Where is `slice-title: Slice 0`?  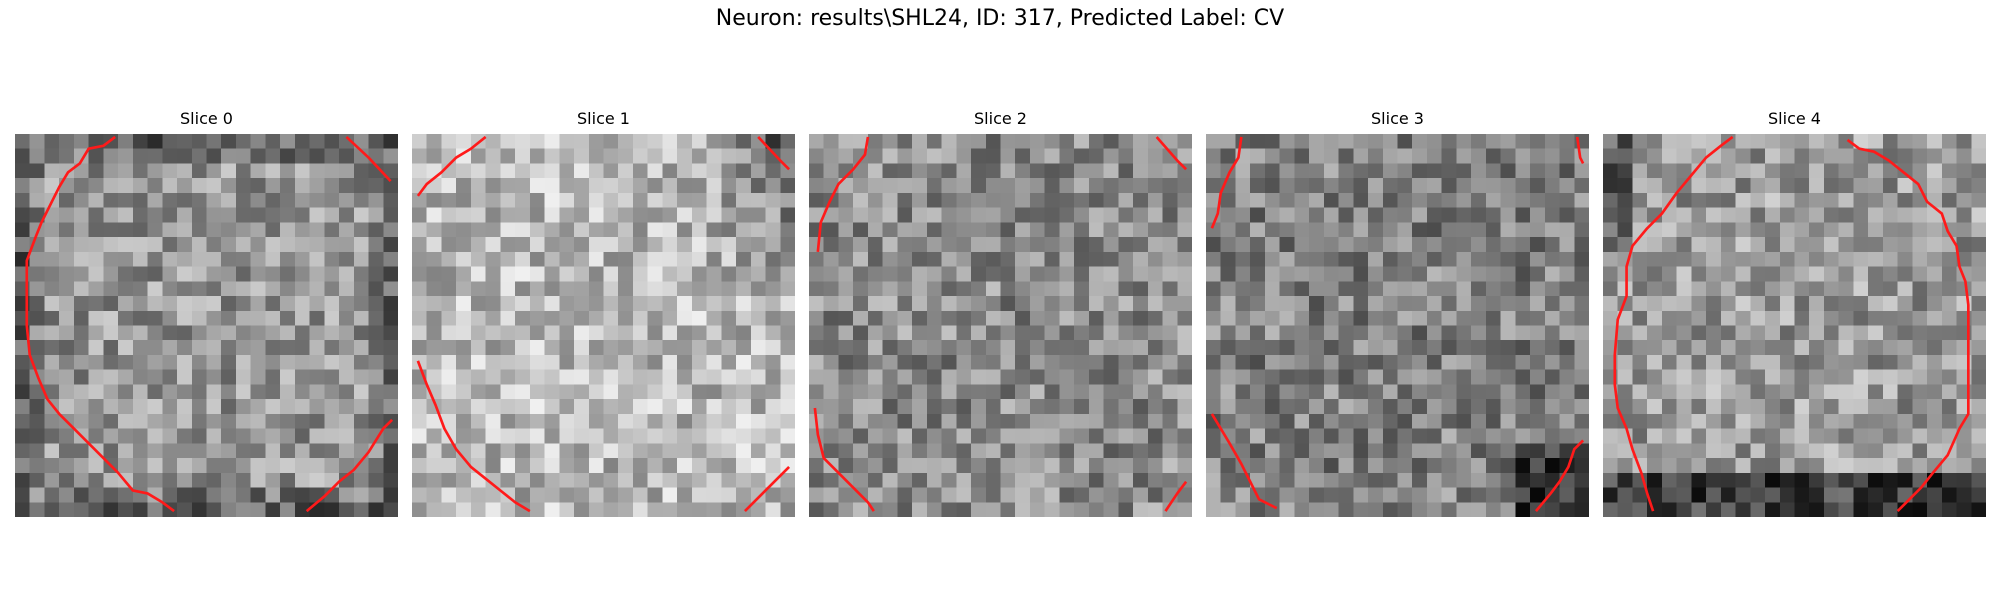 slice-title: Slice 0 is located at coordinates (206, 118).